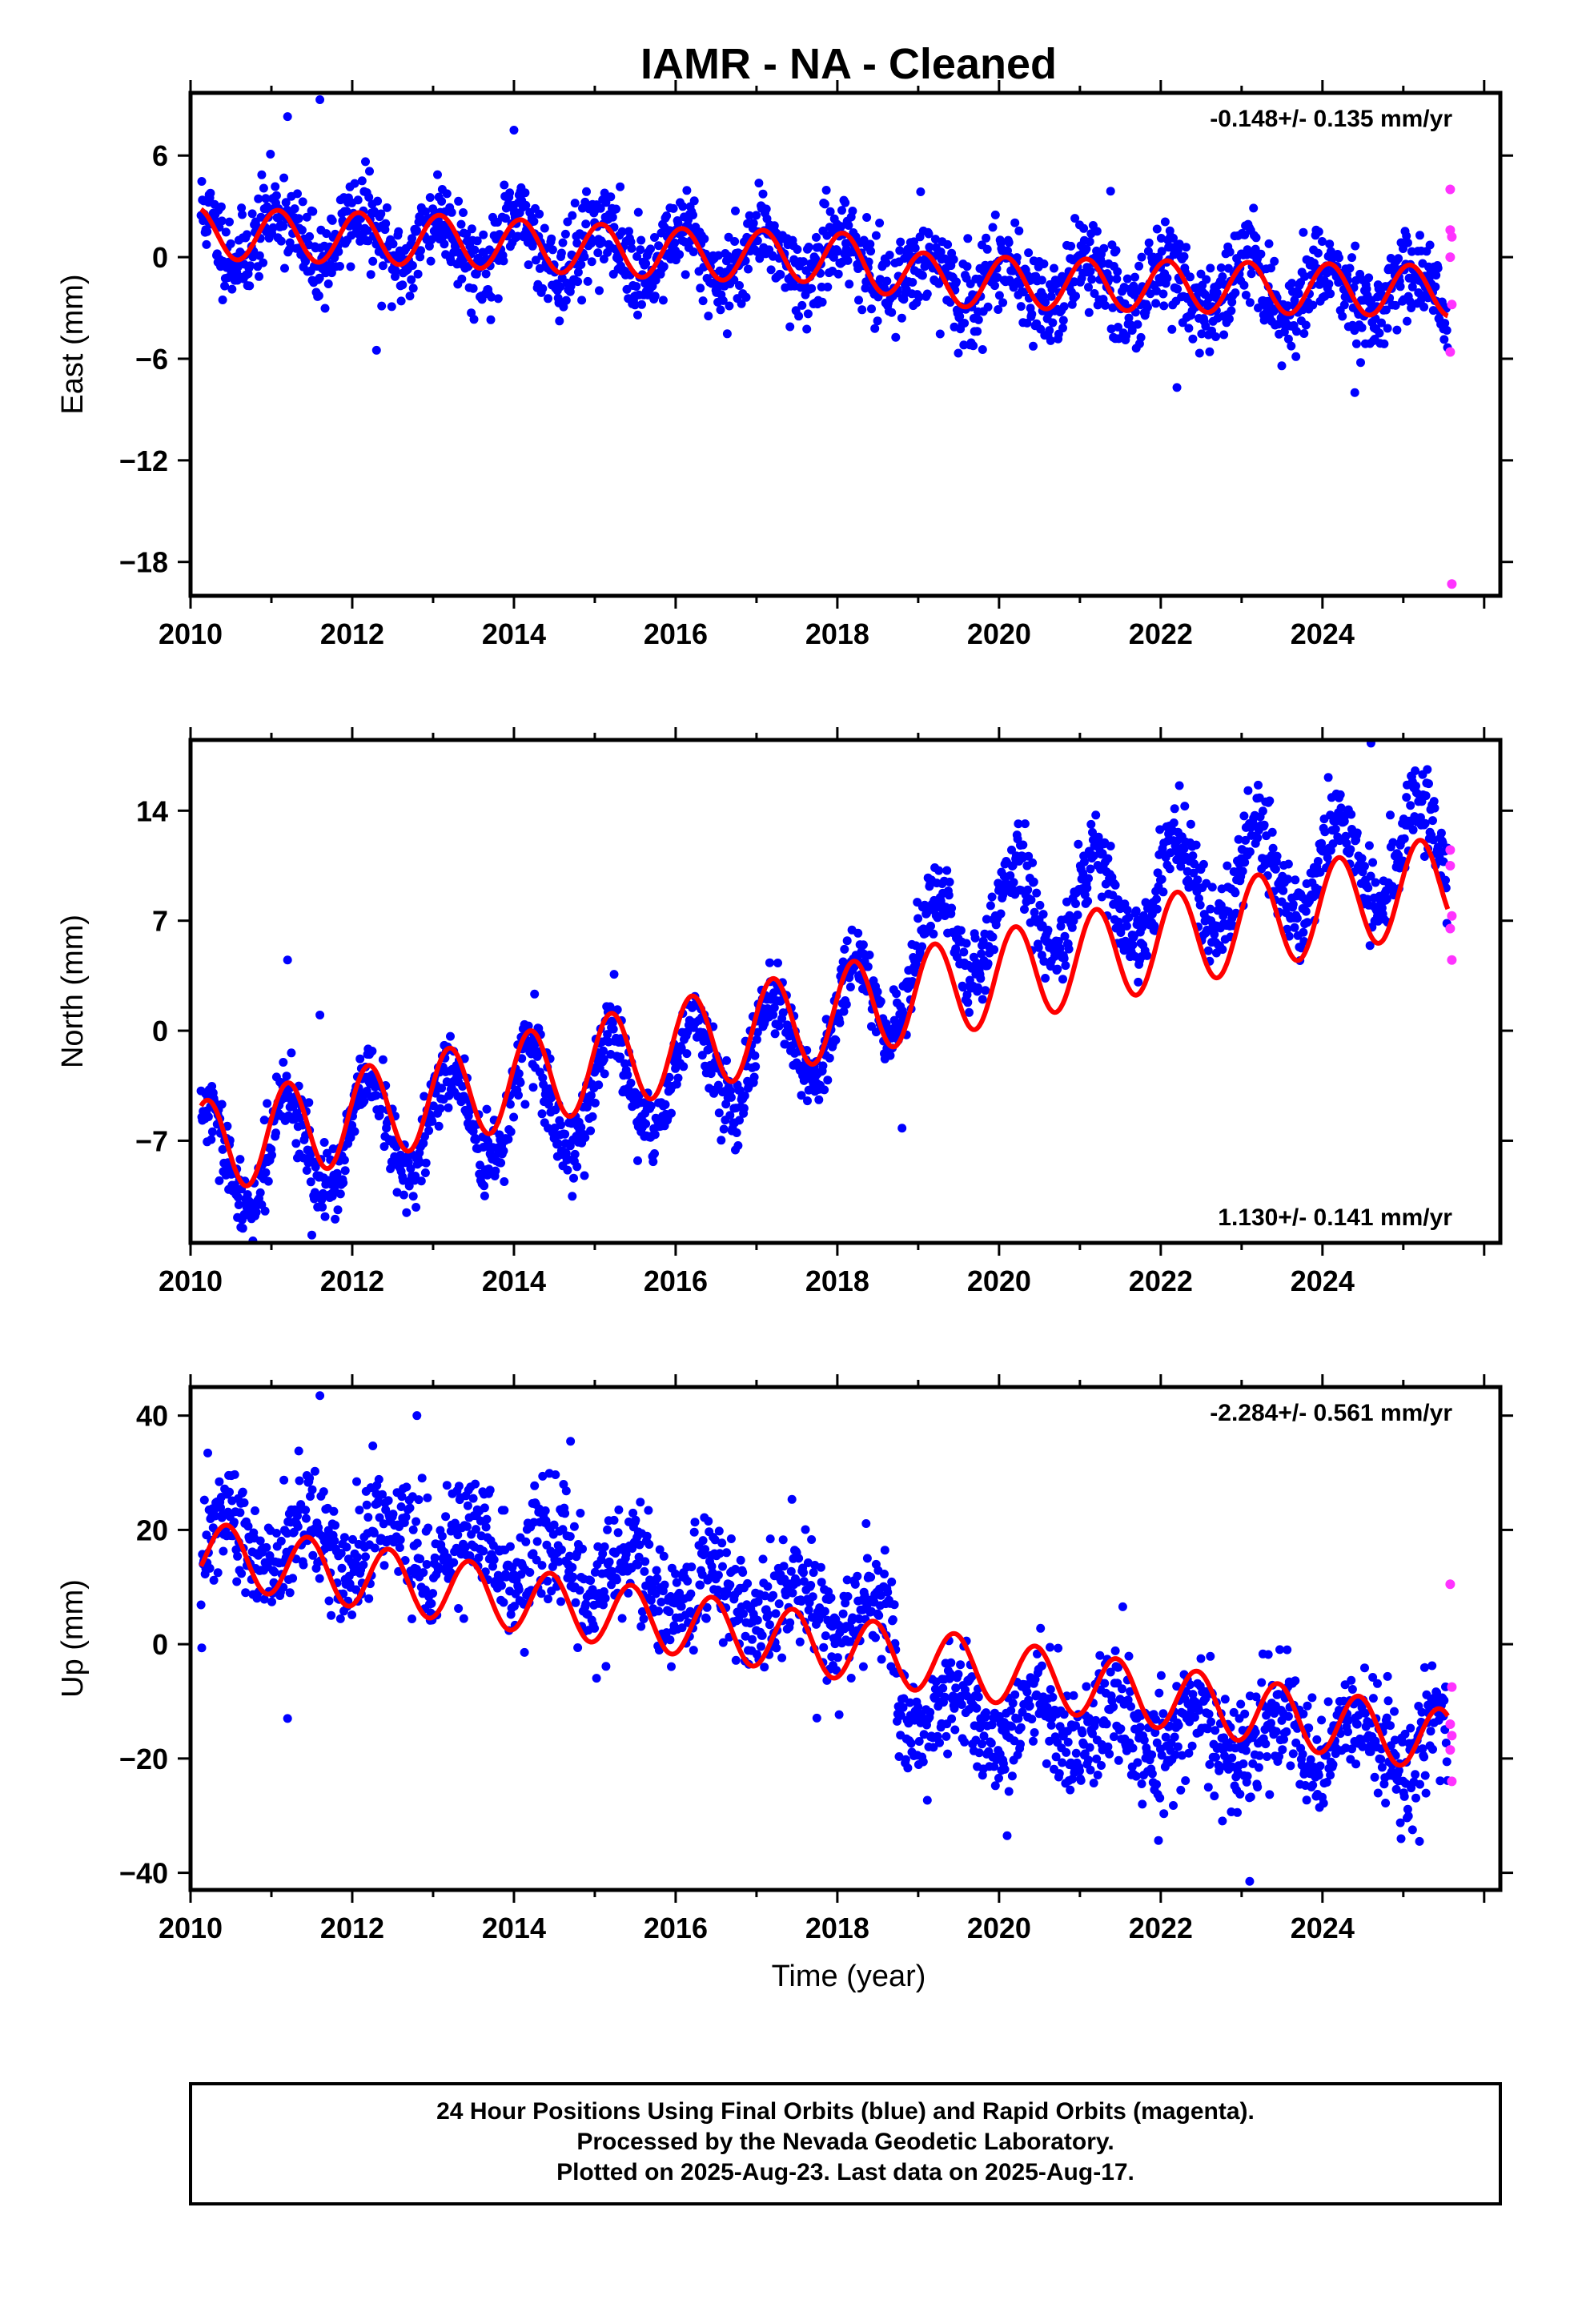  I want to click on east-outlier-point, so click(288, 117).